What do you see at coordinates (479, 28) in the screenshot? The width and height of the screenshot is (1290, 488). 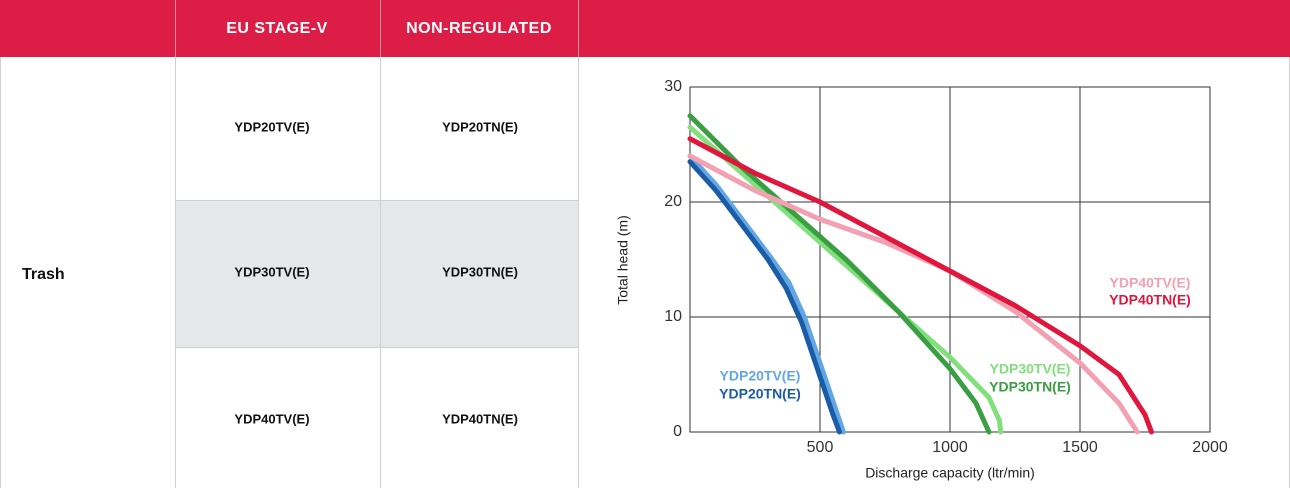 I see `column-header: NON-REGULATED` at bounding box center [479, 28].